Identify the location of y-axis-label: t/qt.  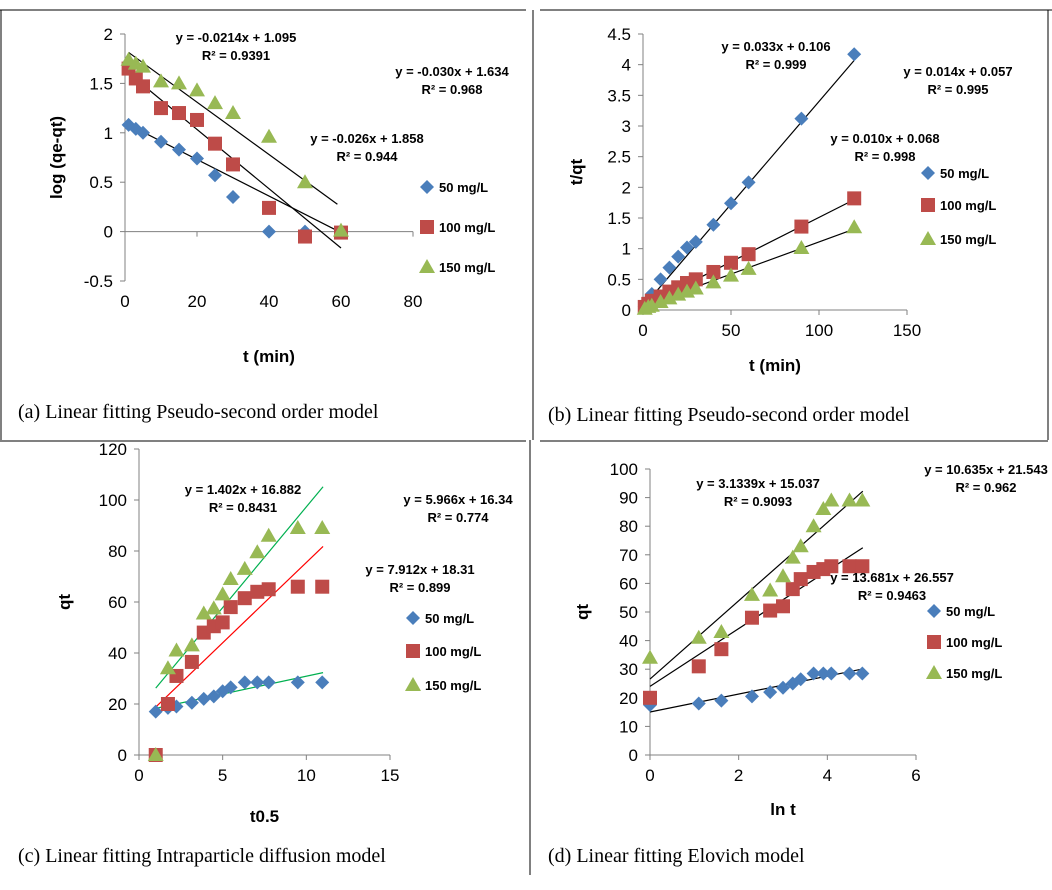
(576, 171).